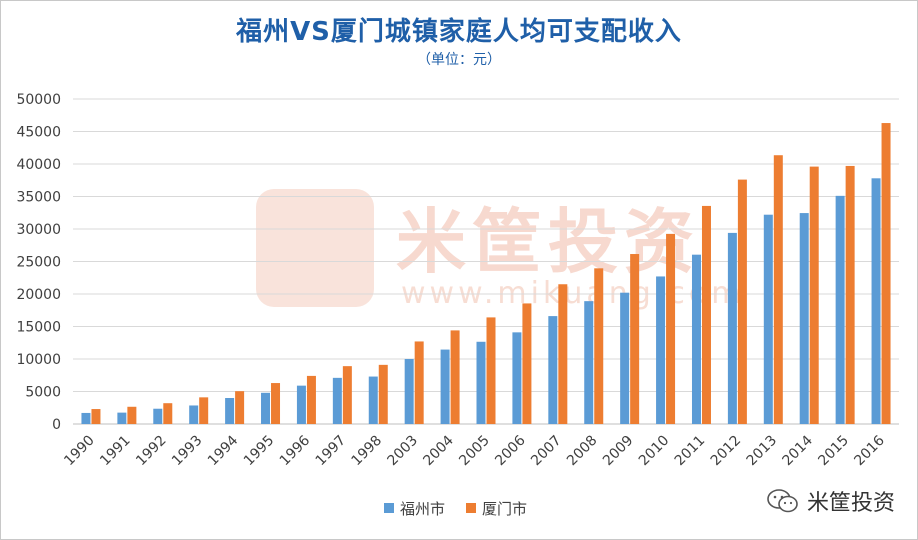  Describe the element at coordinates (315, 248) in the screenshot. I see `watermark-logo` at that location.